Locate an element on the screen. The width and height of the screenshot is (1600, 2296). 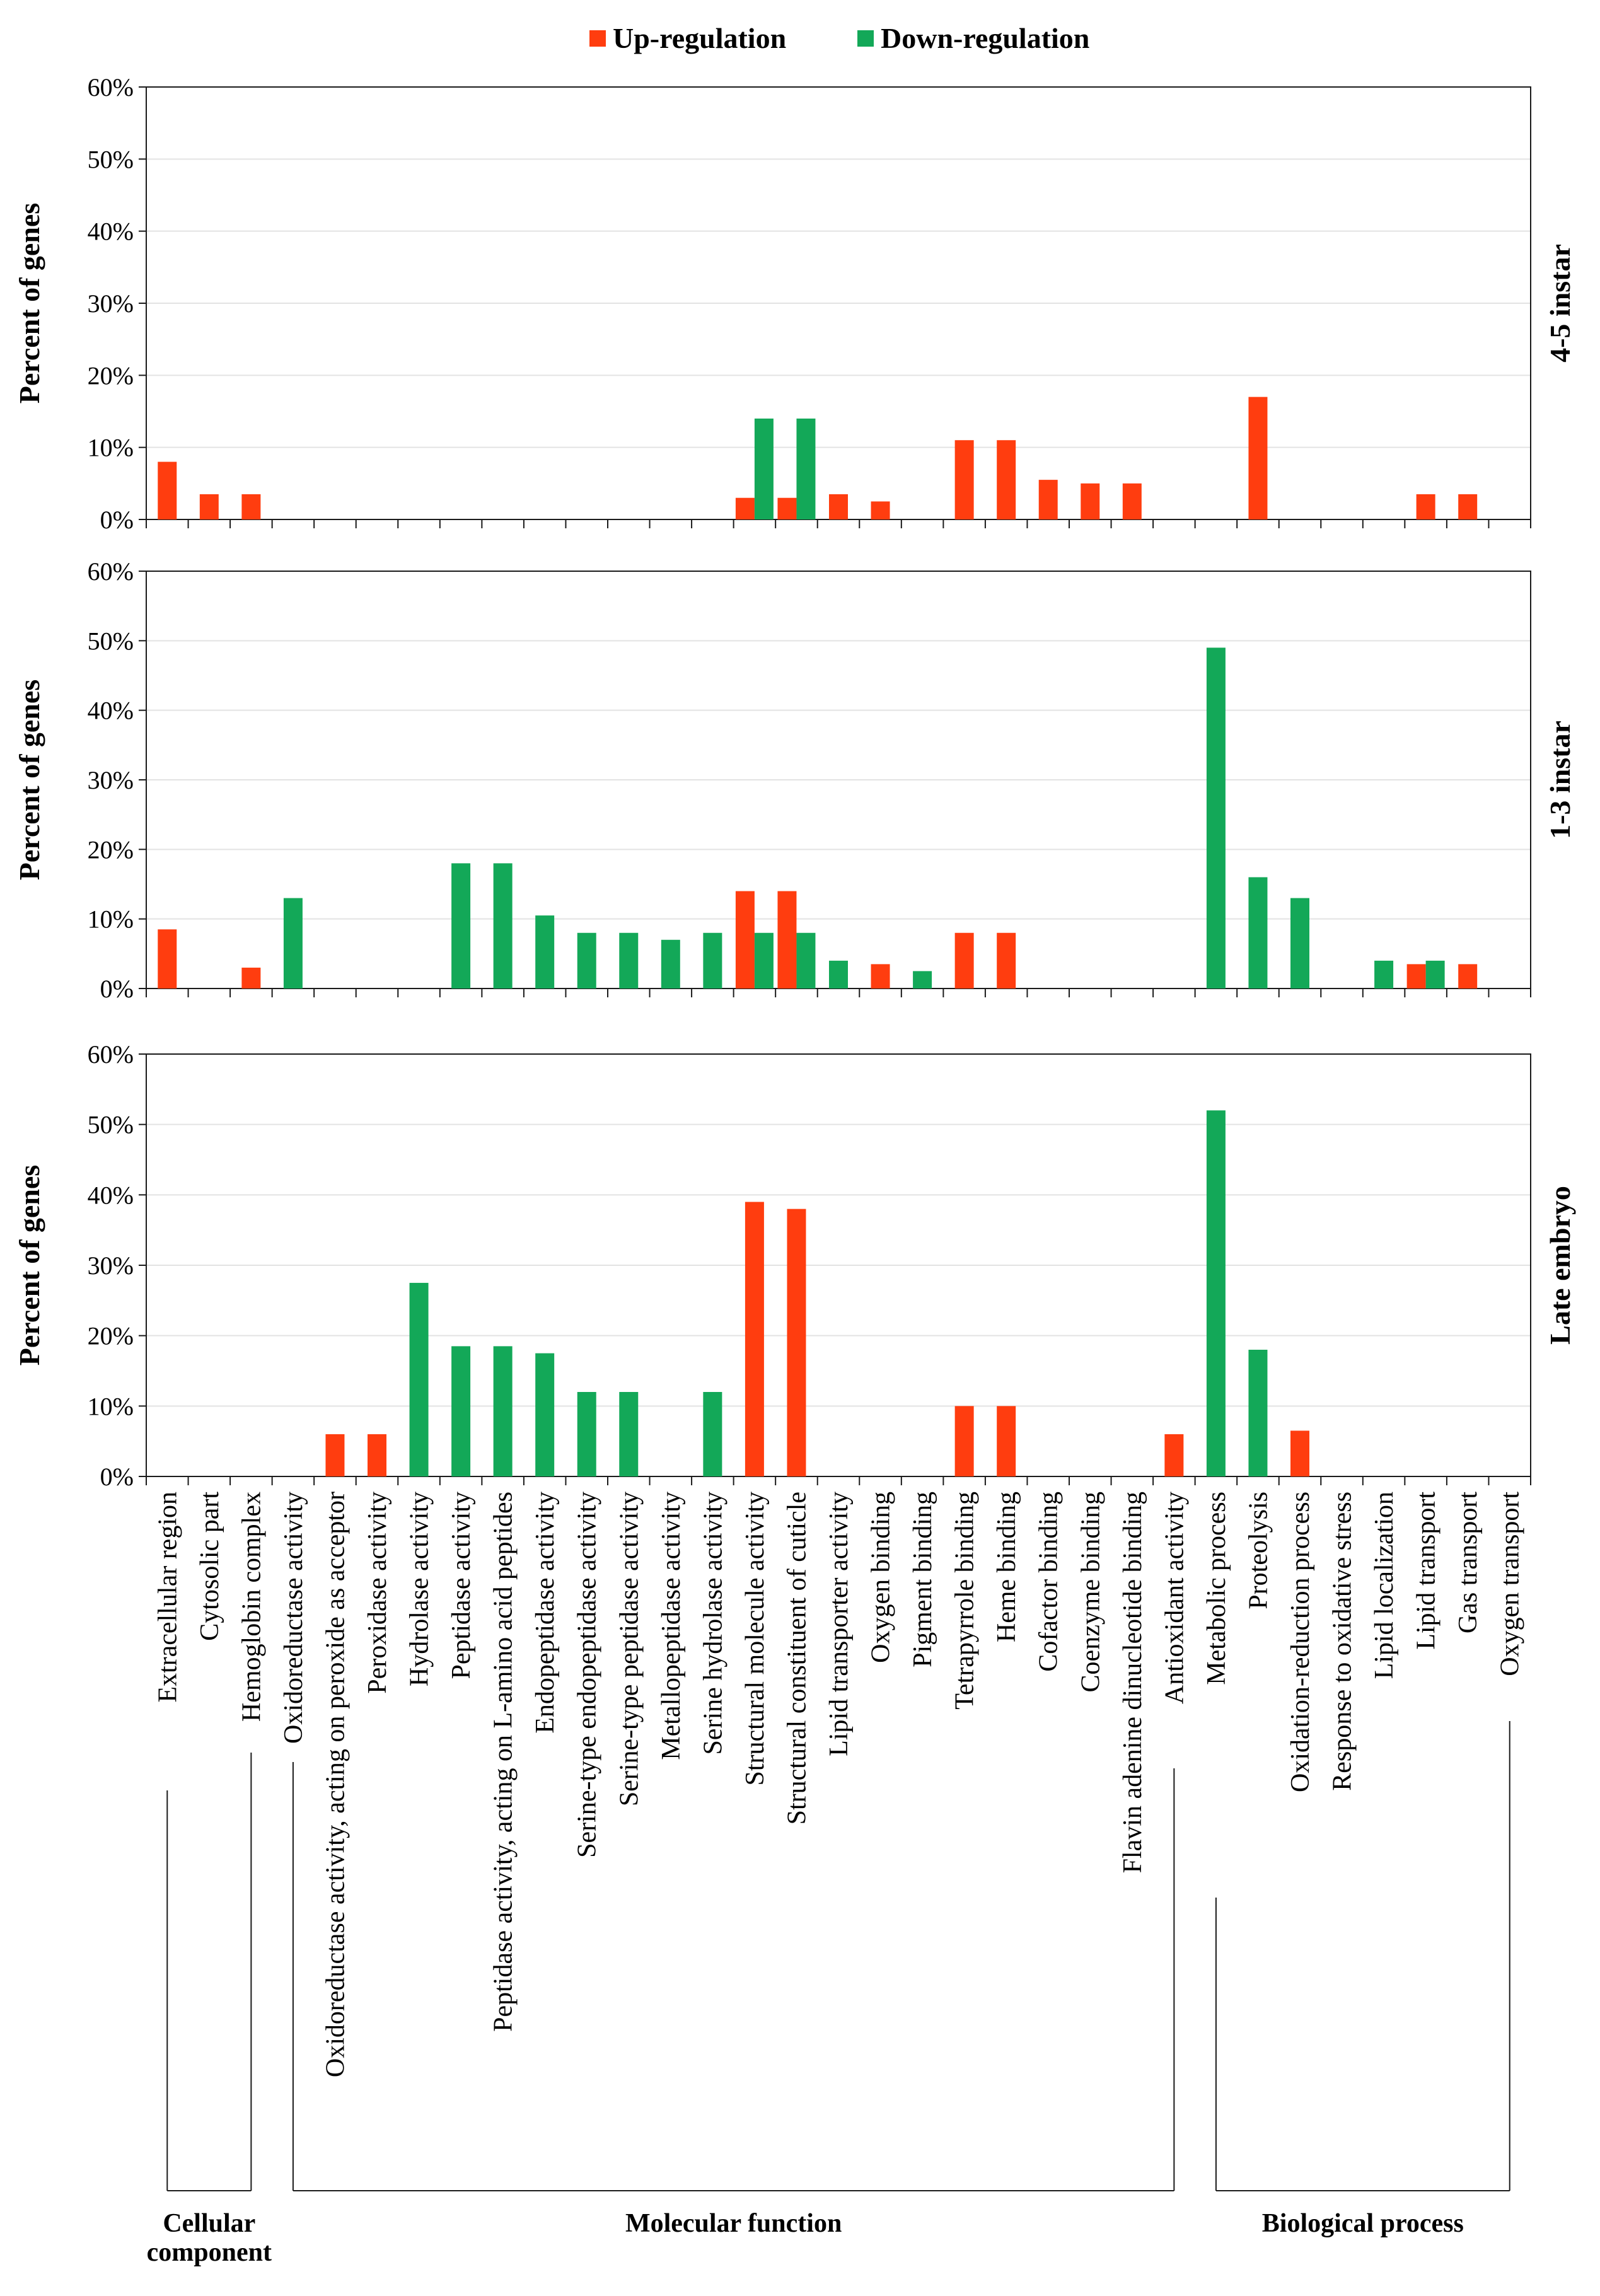
category-label: Cytosolic part is located at coordinates (209, 1567).